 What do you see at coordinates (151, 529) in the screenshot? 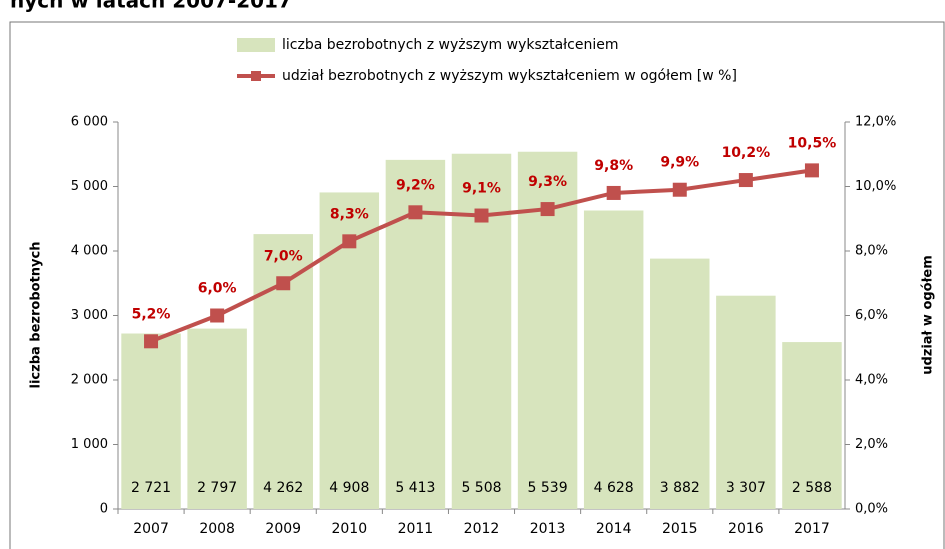
I see `x-tick-label: 2007` at bounding box center [151, 529].